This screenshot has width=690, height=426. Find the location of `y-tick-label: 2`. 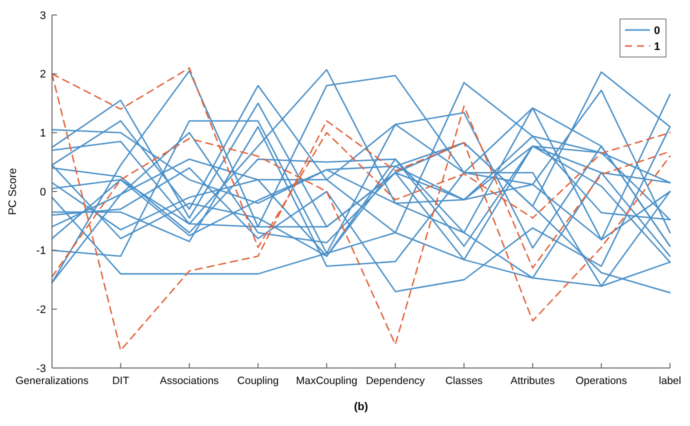

y-tick-label: 2 is located at coordinates (43, 74).